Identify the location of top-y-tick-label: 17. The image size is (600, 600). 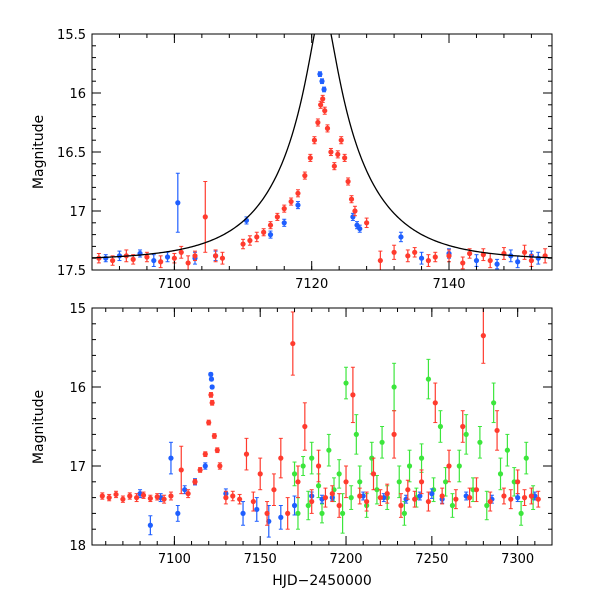
(77, 212).